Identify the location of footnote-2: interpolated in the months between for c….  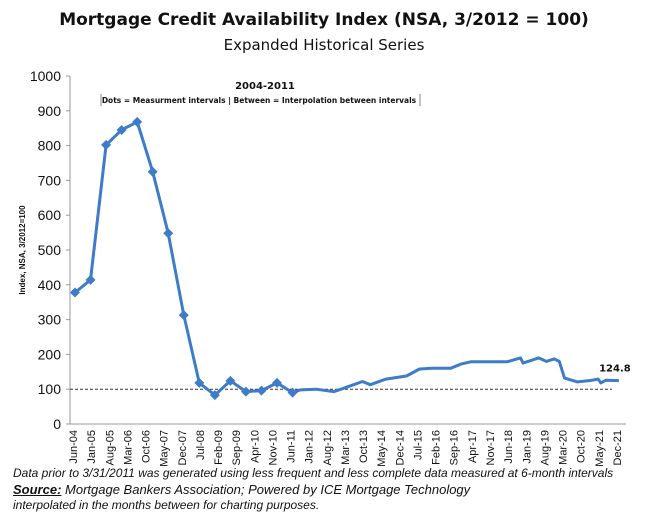
(166, 505).